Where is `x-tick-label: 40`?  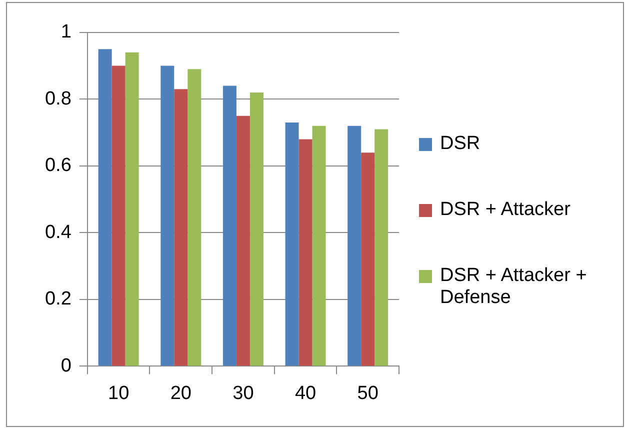 x-tick-label: 40 is located at coordinates (305, 393).